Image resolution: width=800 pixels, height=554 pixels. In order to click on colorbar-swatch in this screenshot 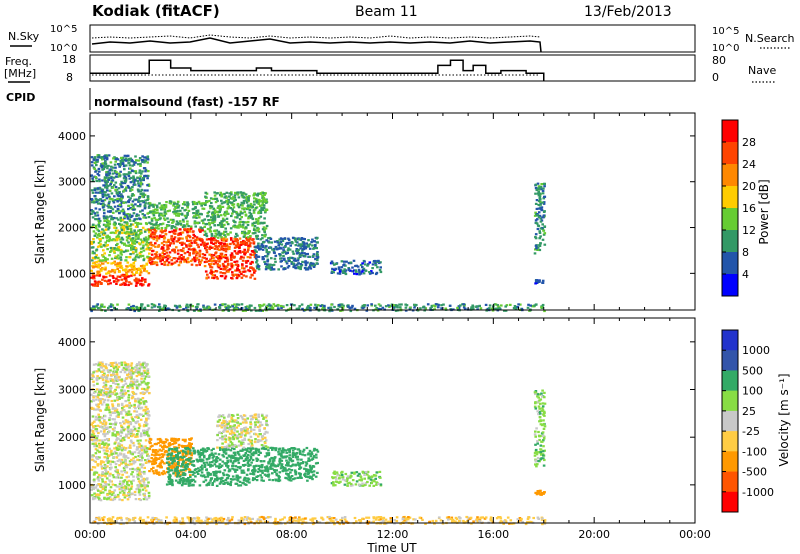, I will do `click(730, 219)`.